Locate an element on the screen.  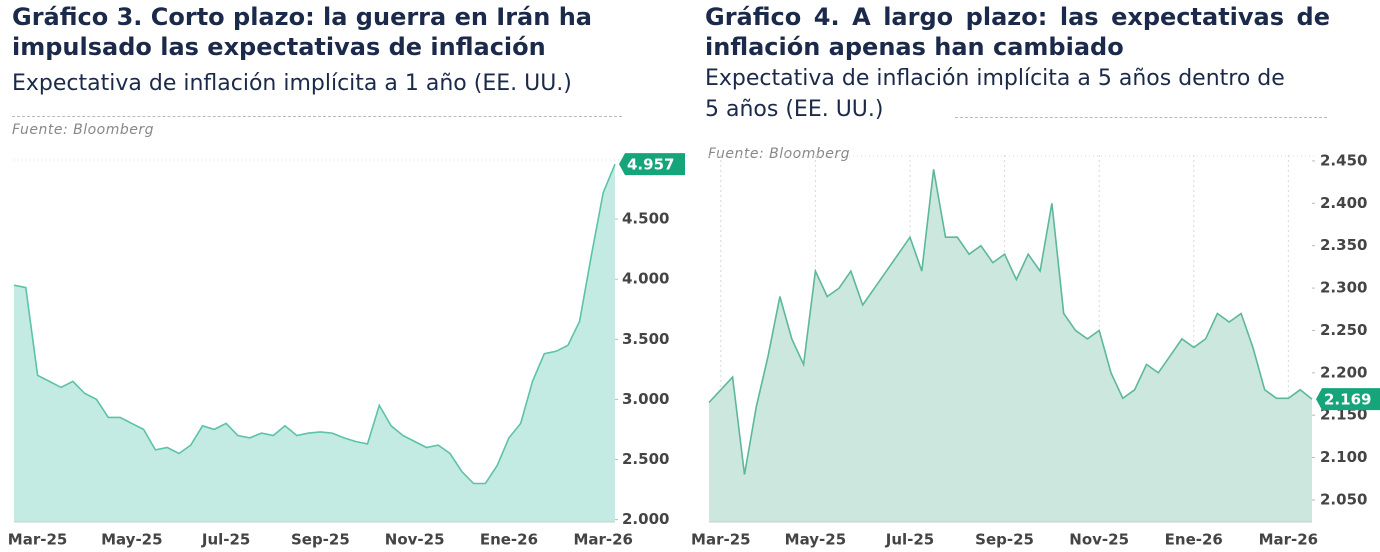
value-label: 2.169 is located at coordinates (1347, 400).